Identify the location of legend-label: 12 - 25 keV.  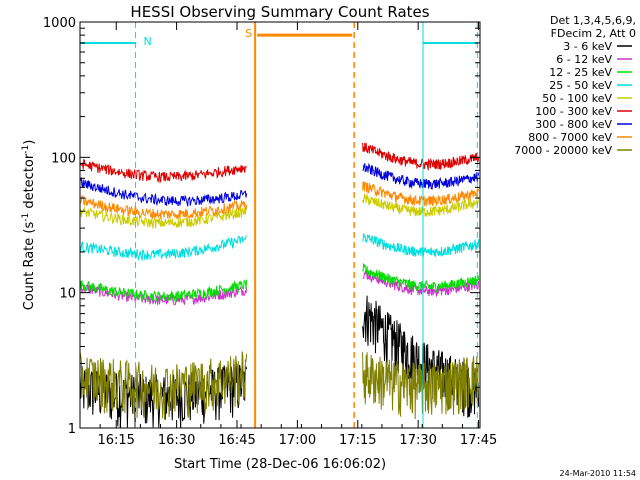
(580, 72).